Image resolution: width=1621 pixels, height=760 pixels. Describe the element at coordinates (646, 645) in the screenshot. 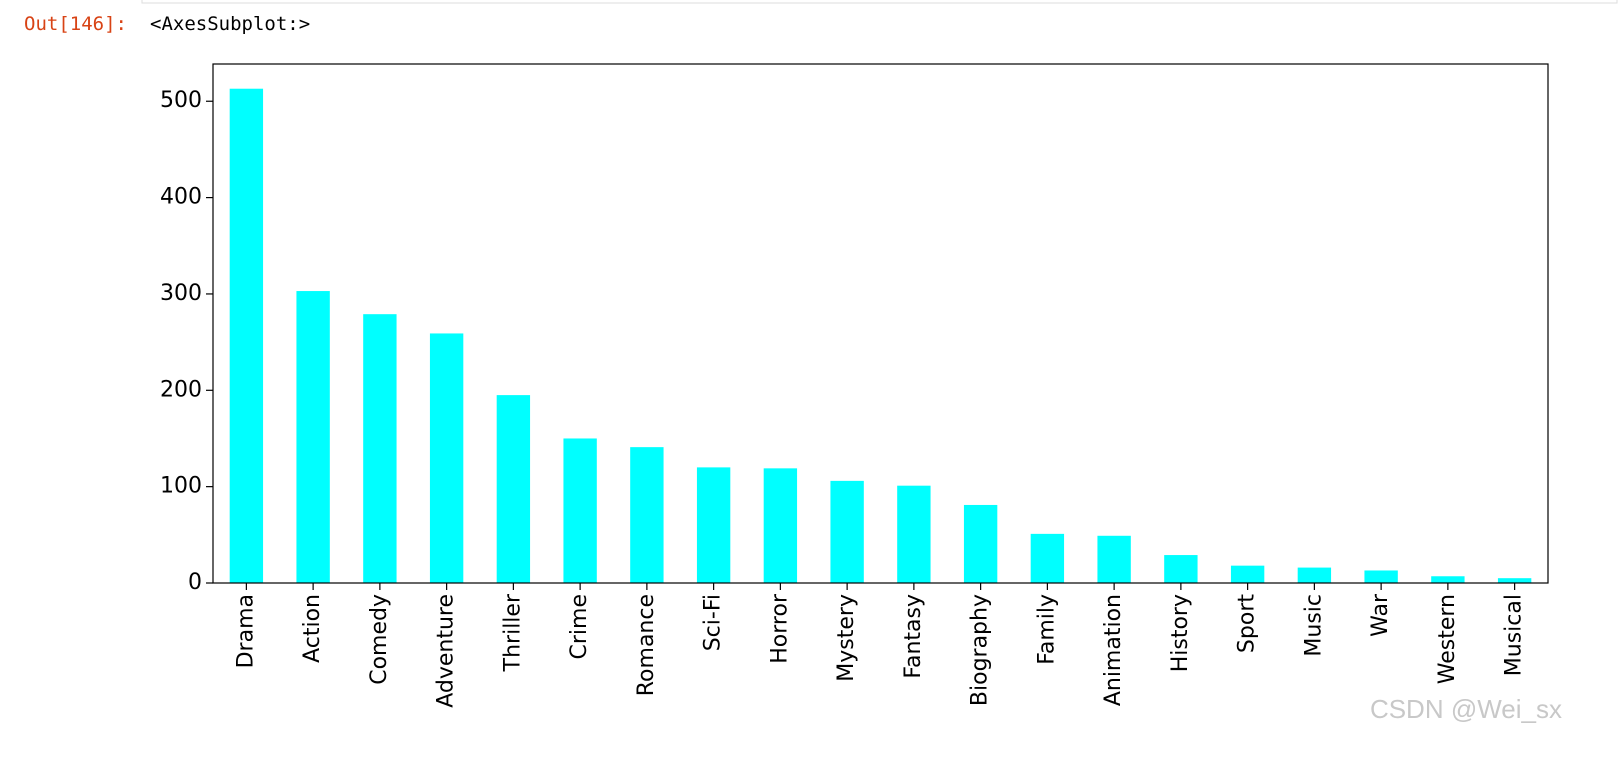

I see `x-tick-label: Romance` at that location.